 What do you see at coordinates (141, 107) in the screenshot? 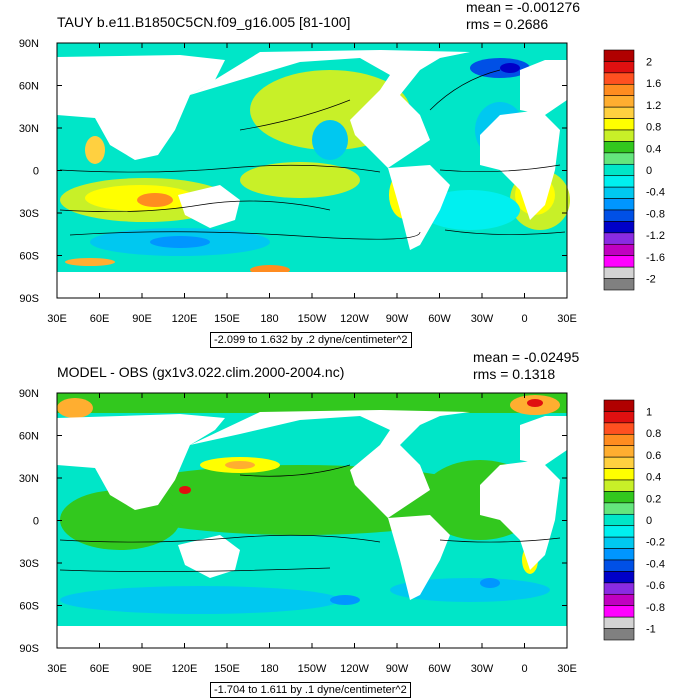
I see `land-asia` at bounding box center [141, 107].